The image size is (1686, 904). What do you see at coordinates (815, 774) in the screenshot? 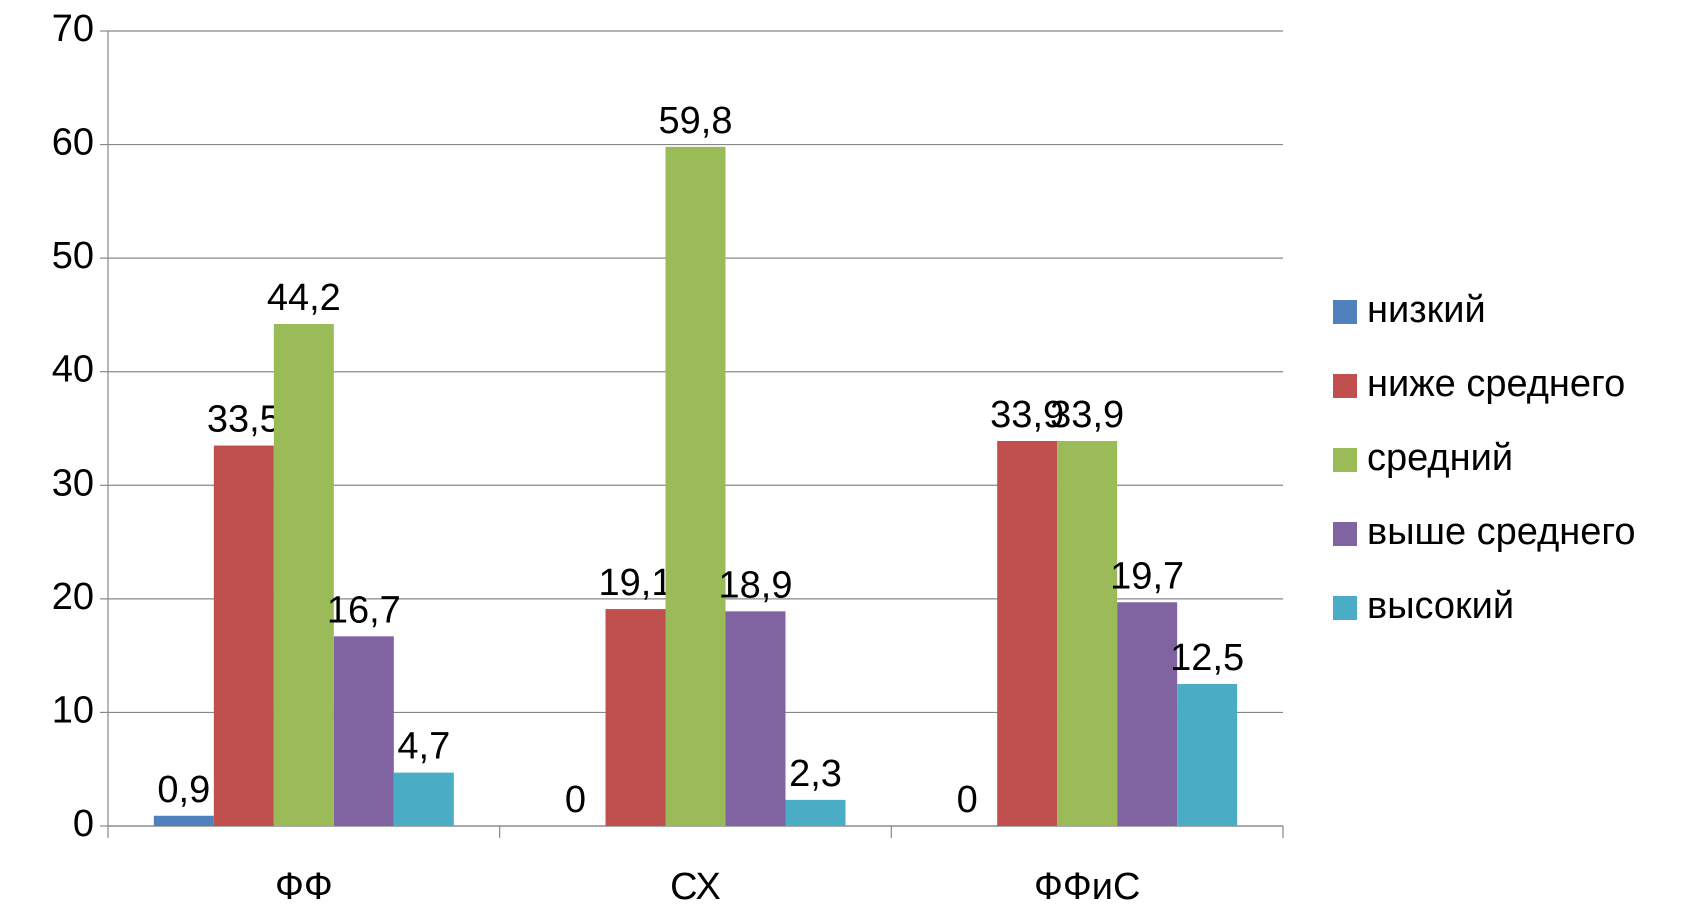
I see `data-label: 2,3` at bounding box center [815, 774].